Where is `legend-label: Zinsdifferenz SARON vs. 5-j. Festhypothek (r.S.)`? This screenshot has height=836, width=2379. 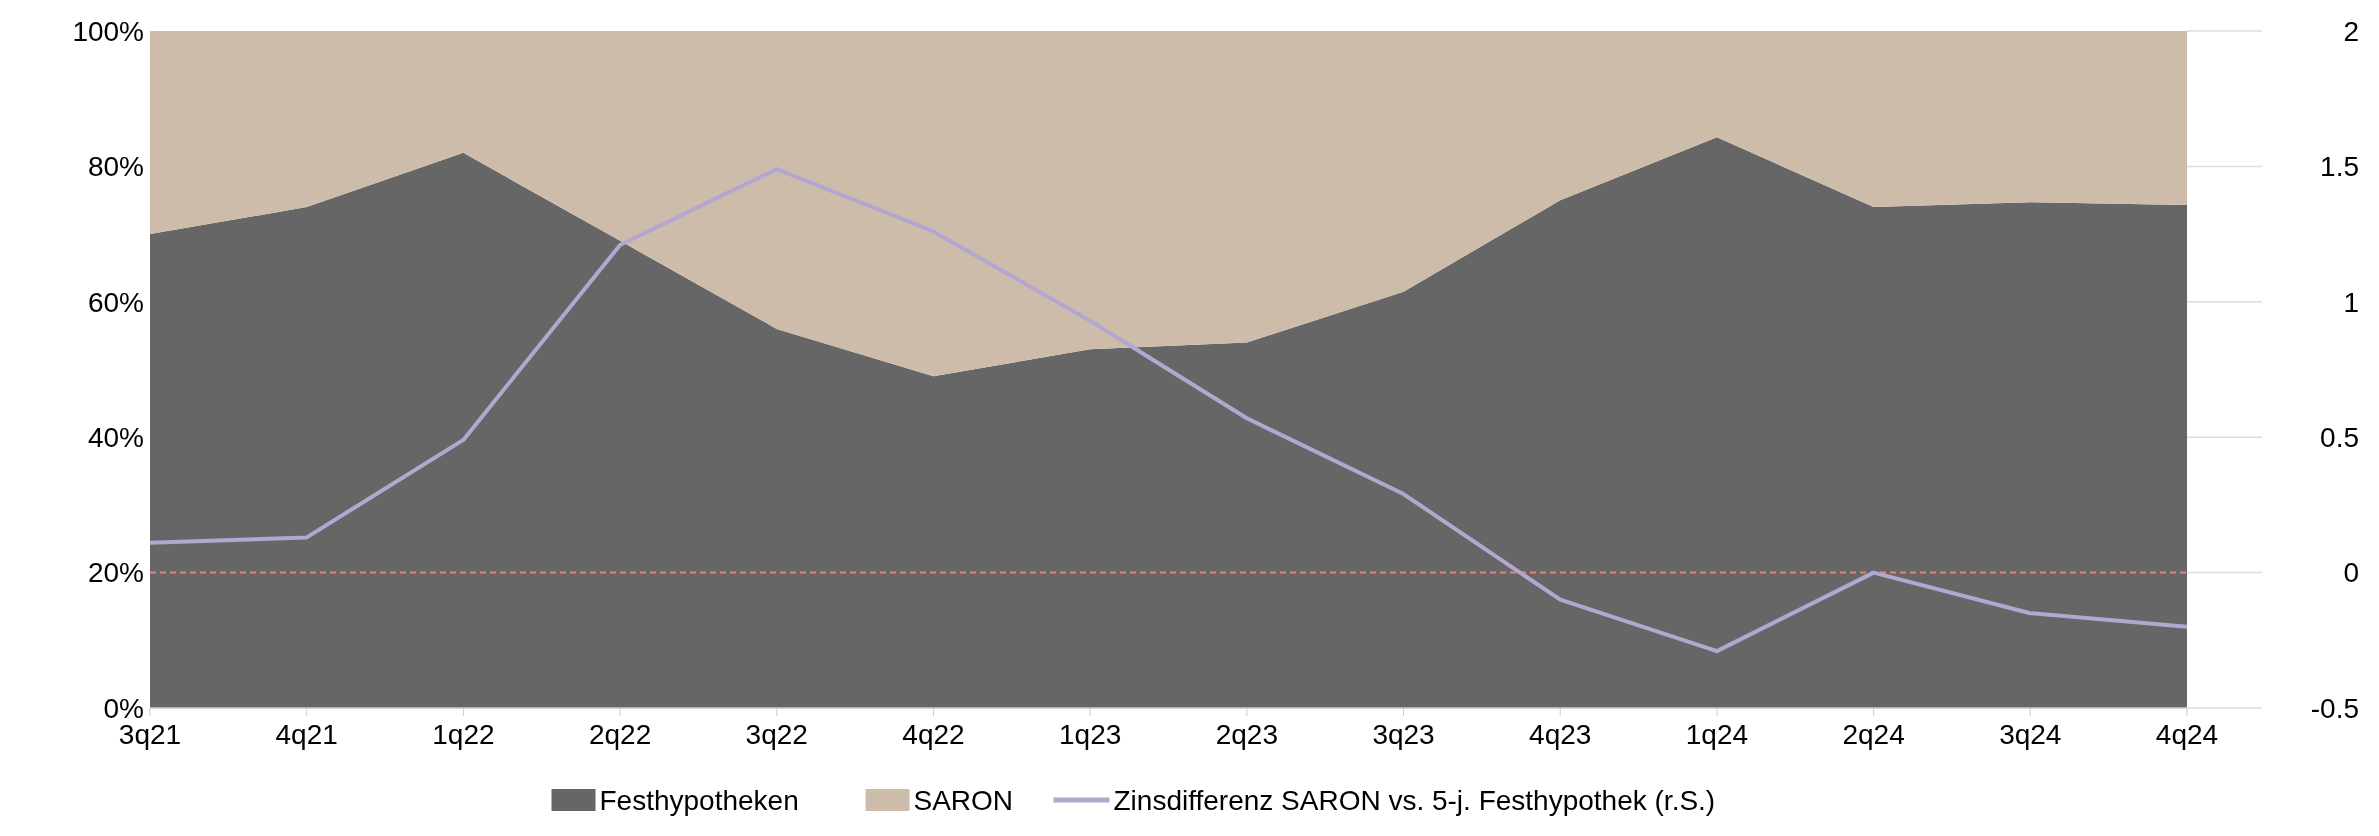
legend-label: Zinsdifferenz SARON vs. 5-j. Festhypothek (r.S.) is located at coordinates (1414, 800).